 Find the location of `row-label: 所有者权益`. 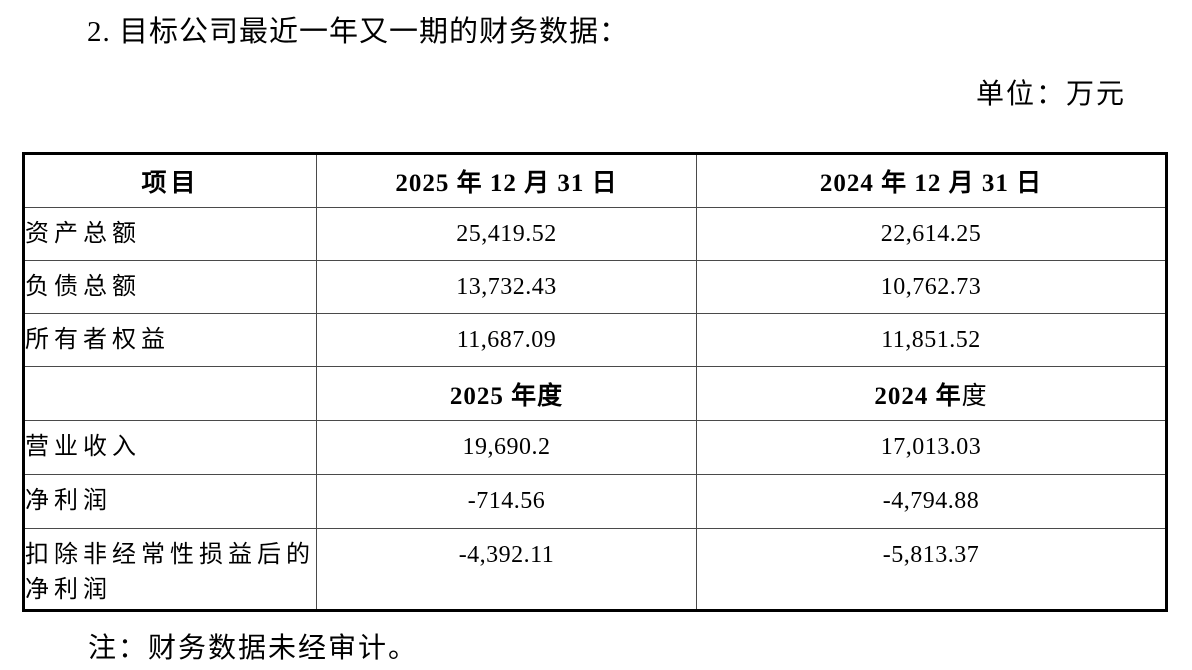

row-label: 所有者权益 is located at coordinates (170, 340).